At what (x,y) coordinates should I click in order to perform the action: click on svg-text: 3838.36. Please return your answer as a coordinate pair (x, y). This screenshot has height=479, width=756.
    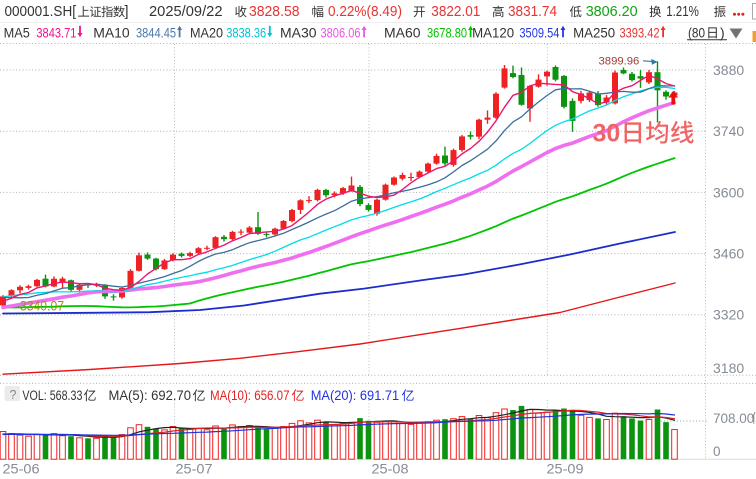
    Looking at the image, I should click on (246, 32).